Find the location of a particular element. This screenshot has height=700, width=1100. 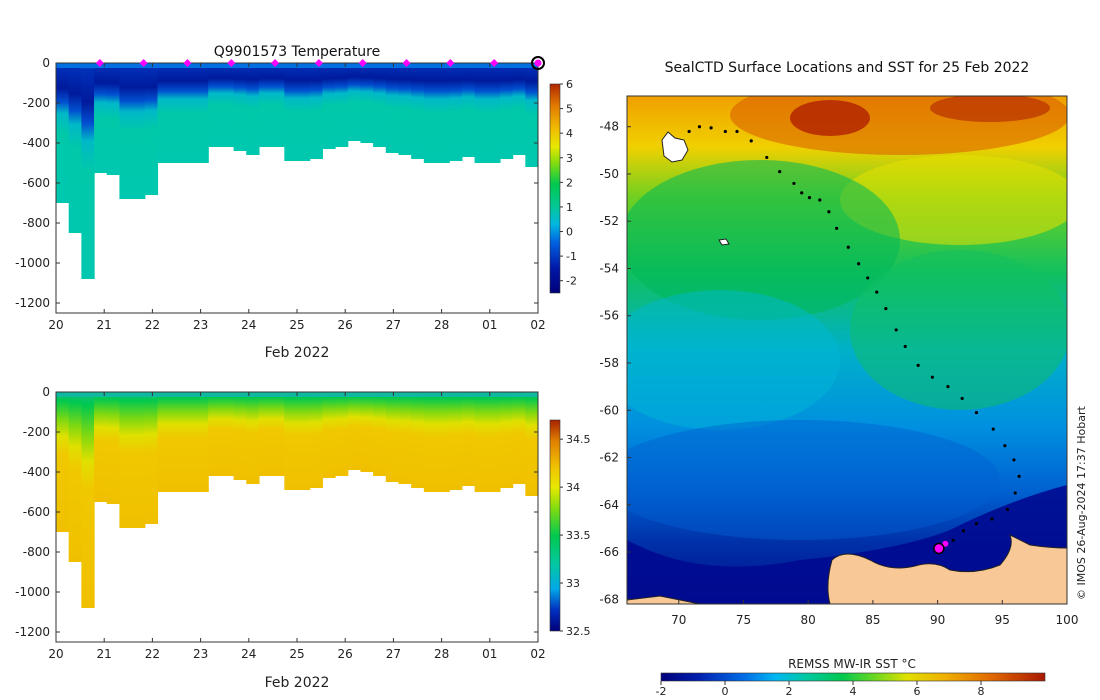

colorbar-tick-label: 6 is located at coordinates (917, 691).